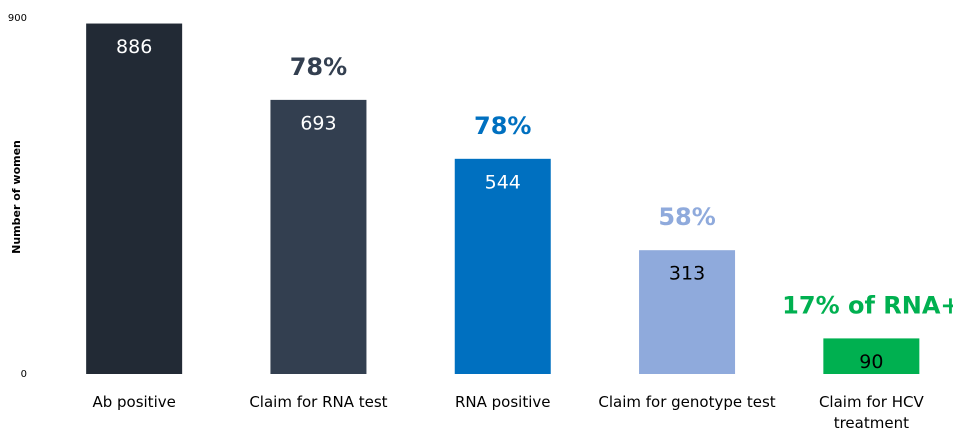  I want to click on value-label: 313, so click(687, 274).